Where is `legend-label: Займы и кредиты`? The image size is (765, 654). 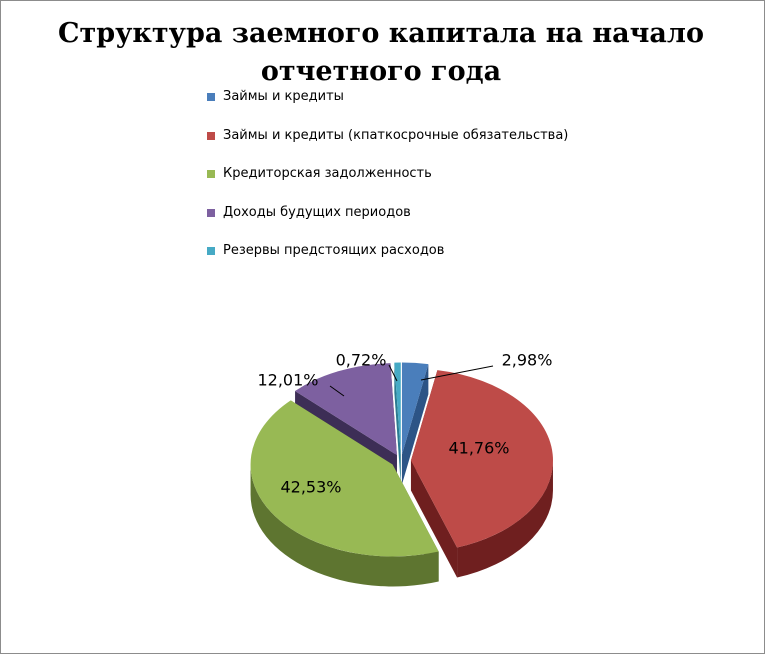 legend-label: Займы и кредиты is located at coordinates (283, 96).